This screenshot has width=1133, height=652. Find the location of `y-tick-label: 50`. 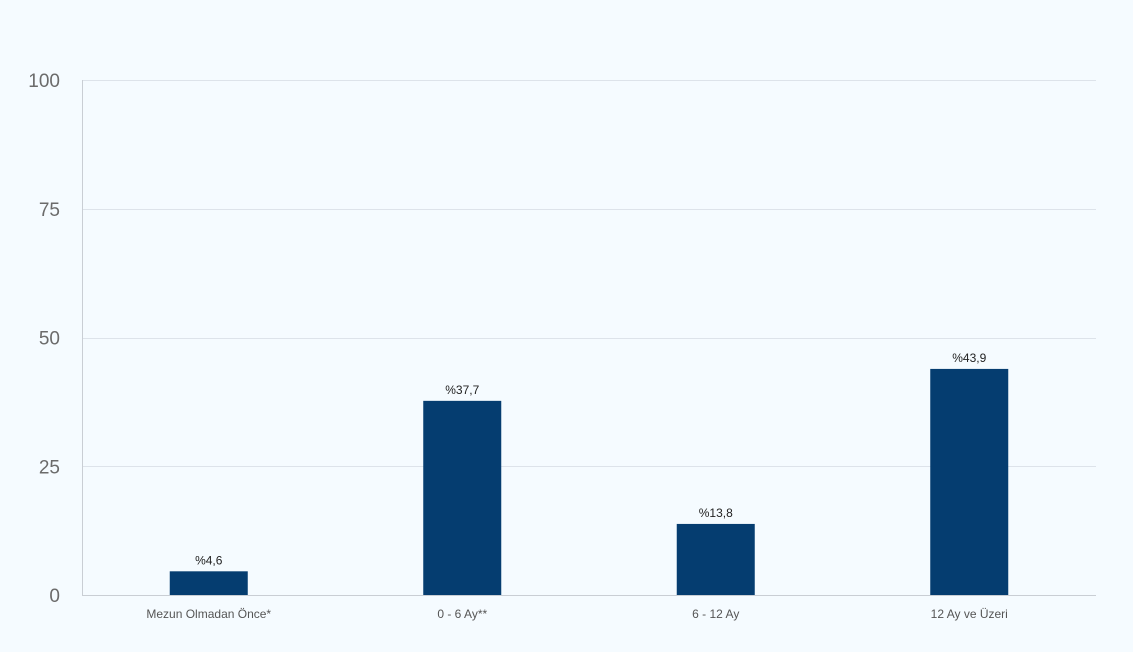

y-tick-label: 50 is located at coordinates (49, 339).